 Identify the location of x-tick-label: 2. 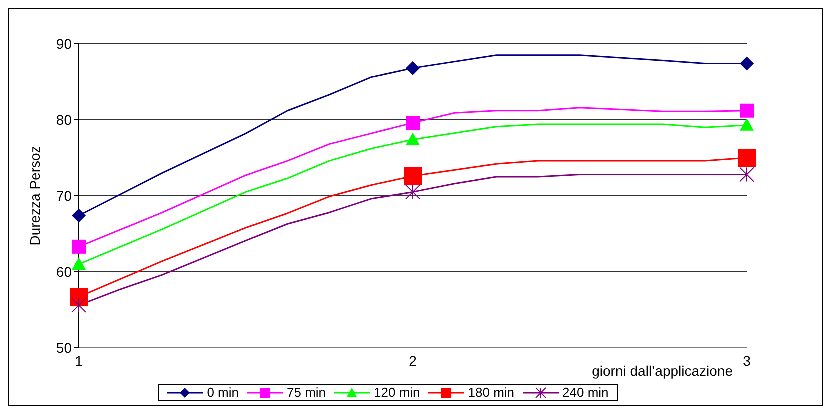
(413, 360).